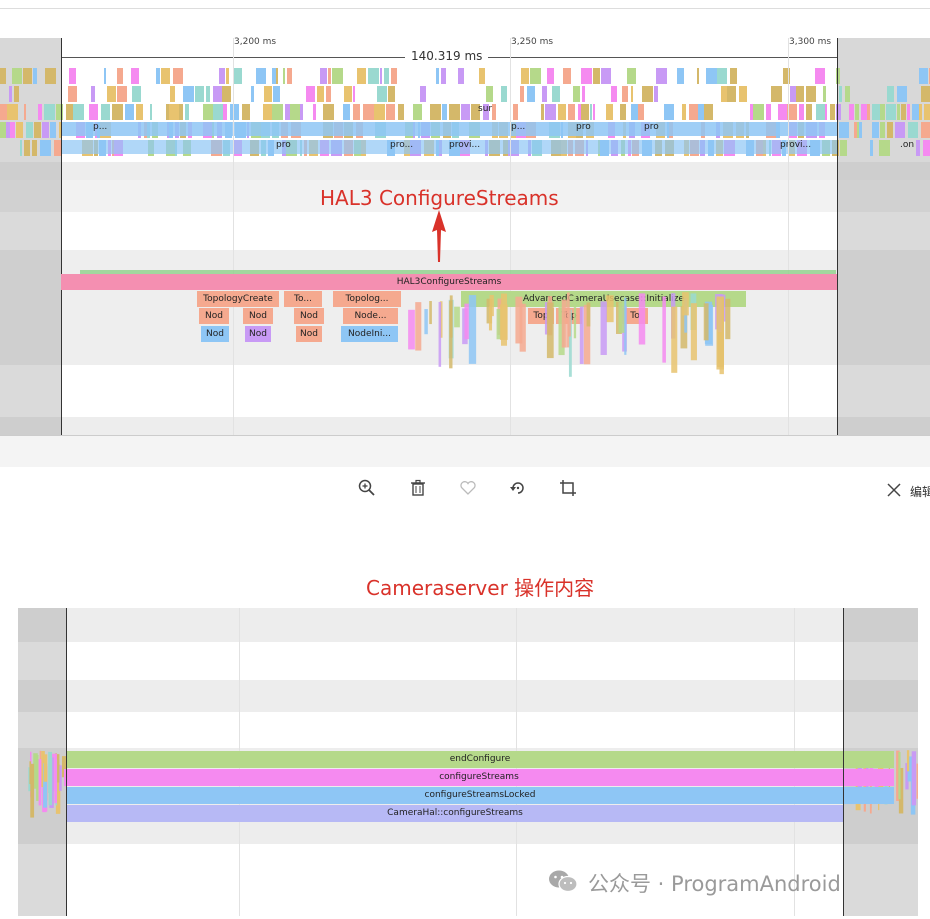  What do you see at coordinates (418, 490) in the screenshot?
I see `trash-icon` at bounding box center [418, 490].